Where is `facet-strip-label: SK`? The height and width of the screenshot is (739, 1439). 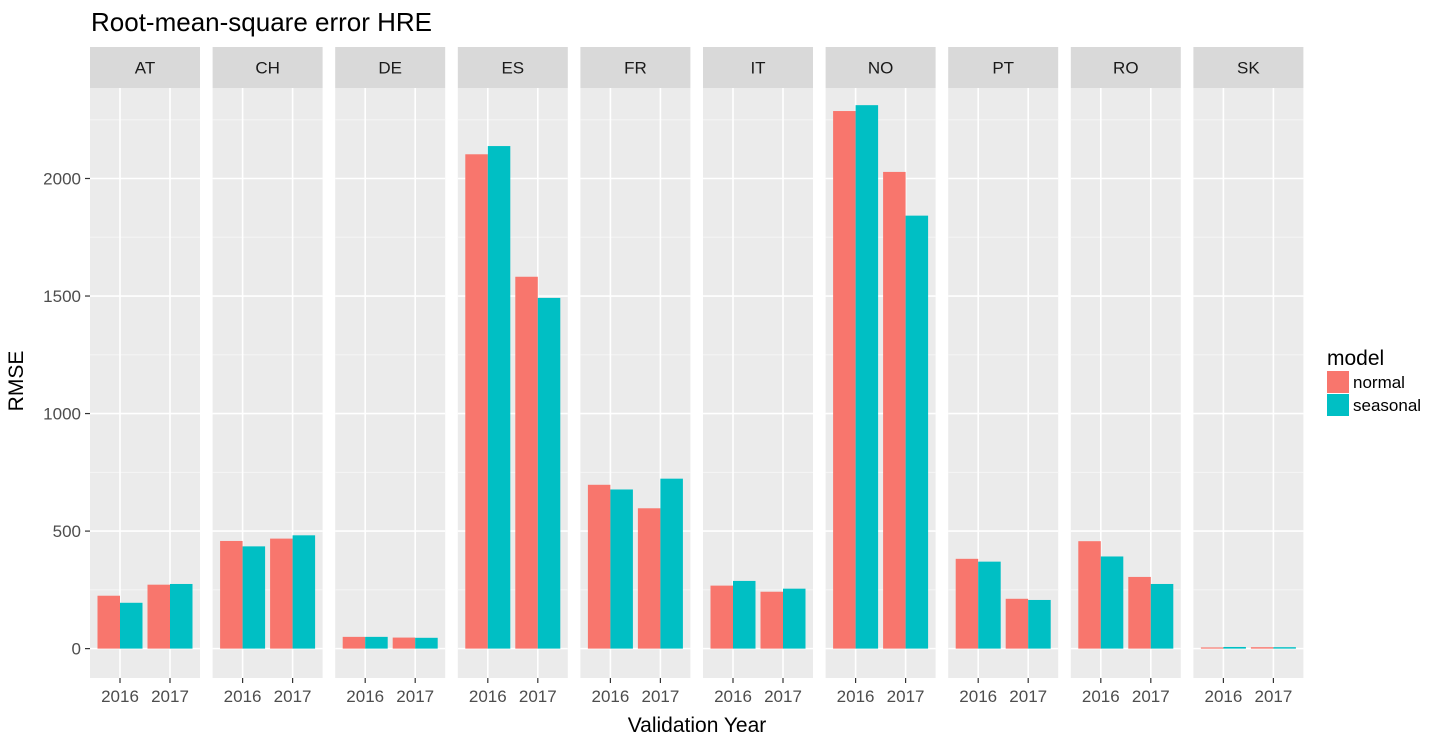 facet-strip-label: SK is located at coordinates (1248, 68).